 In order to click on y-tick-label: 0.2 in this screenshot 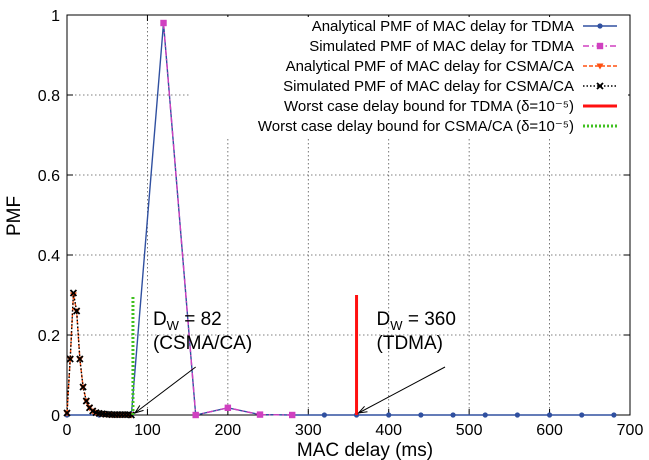, I will do `click(49, 336)`.